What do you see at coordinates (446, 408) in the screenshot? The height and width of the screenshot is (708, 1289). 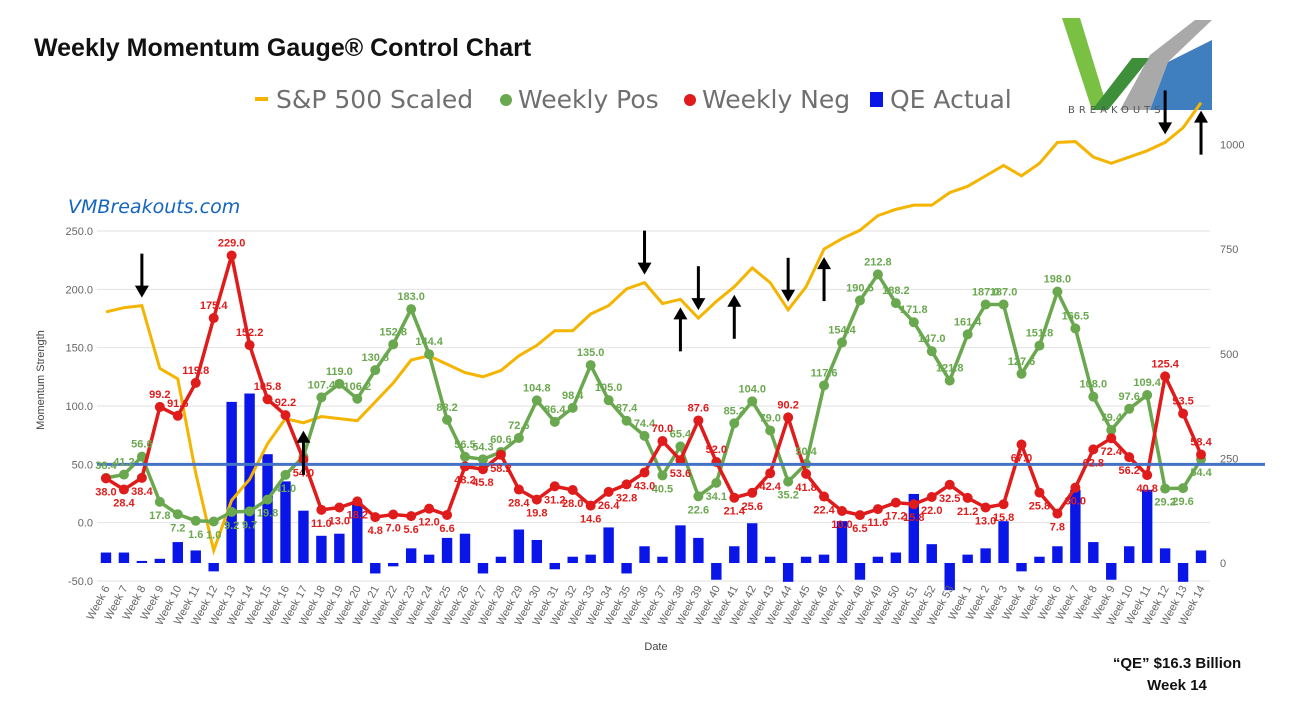 I see `pos-data-label: 88.2` at bounding box center [446, 408].